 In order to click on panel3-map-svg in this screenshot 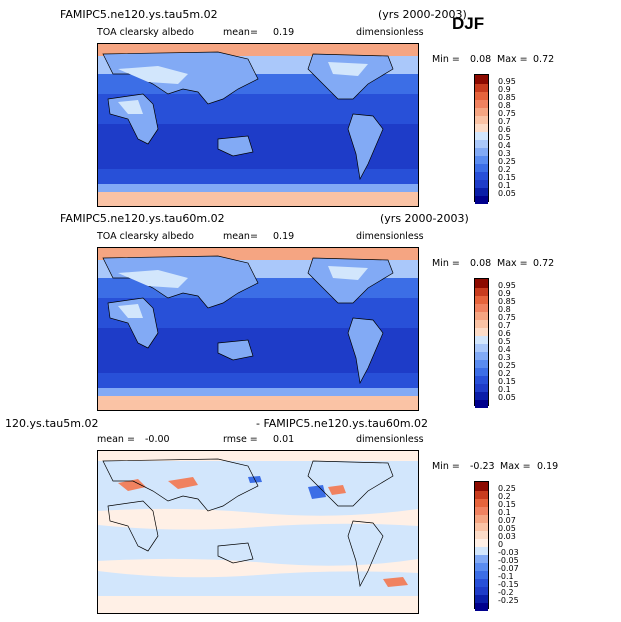, I will do `click(258, 532)`.